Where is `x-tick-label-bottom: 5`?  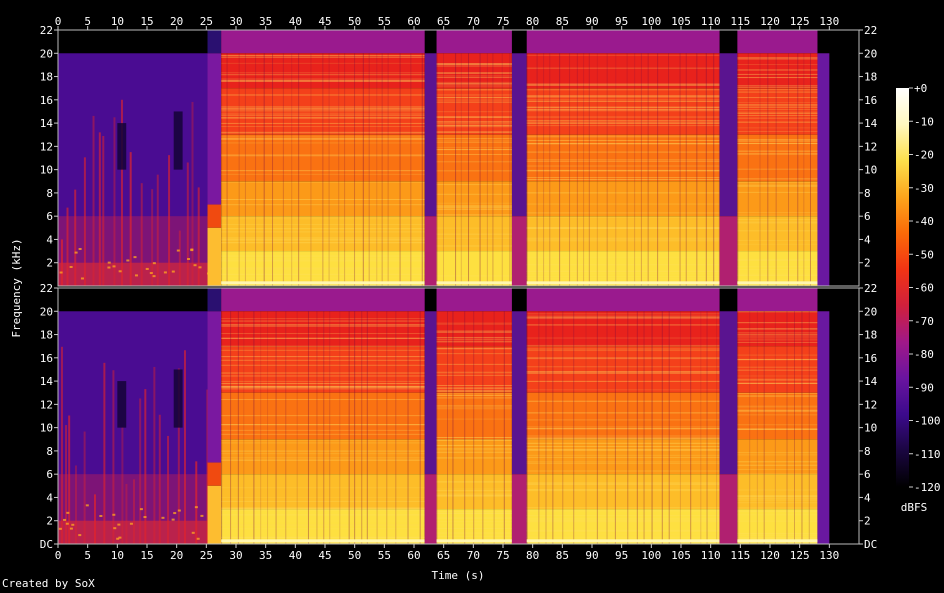 x-tick-label-bottom: 5 is located at coordinates (87, 555).